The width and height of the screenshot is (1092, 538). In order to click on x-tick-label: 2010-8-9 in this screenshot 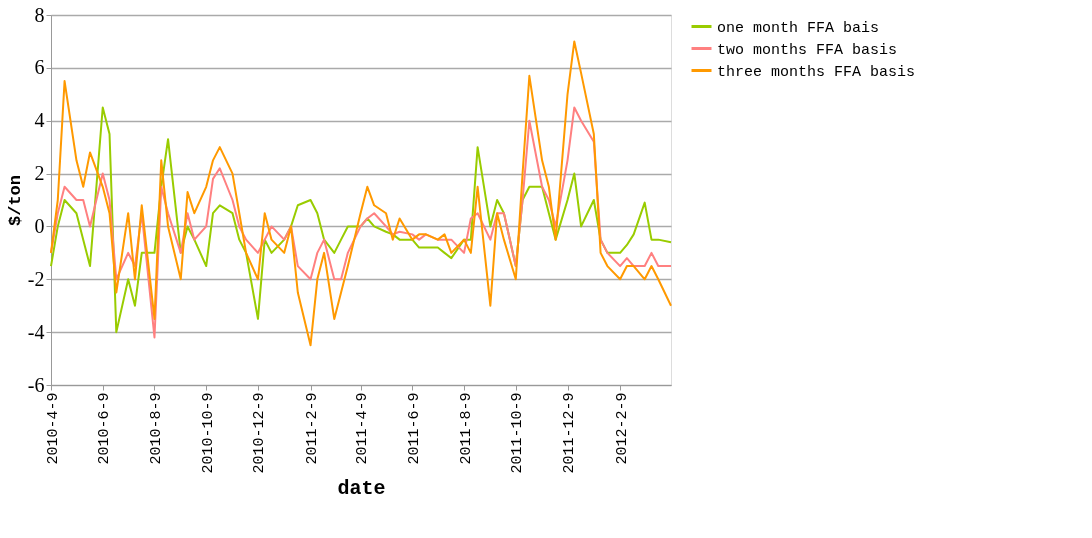, I will do `click(156, 428)`.